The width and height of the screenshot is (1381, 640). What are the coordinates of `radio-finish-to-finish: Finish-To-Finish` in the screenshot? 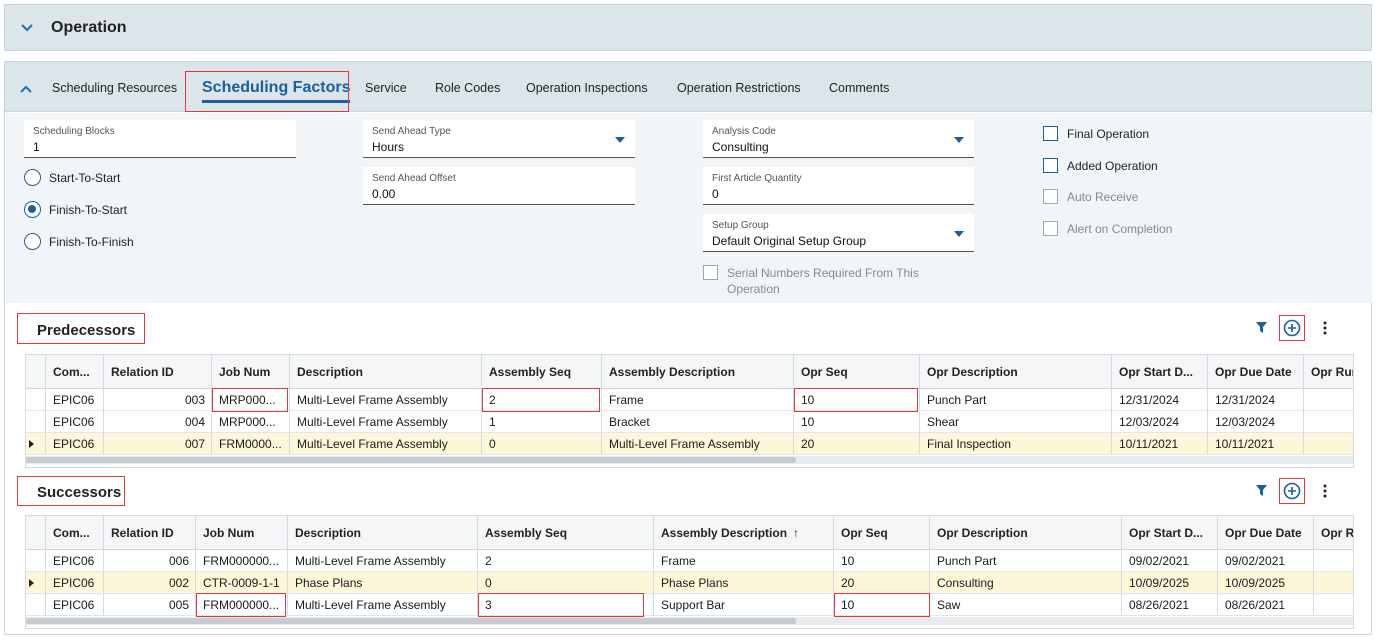 It's located at (79, 241).